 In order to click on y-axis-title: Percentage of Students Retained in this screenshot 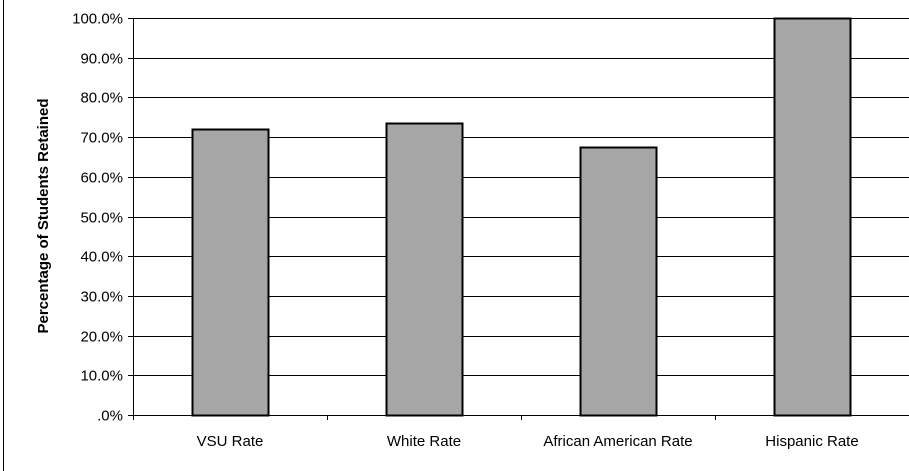, I will do `click(43, 215)`.